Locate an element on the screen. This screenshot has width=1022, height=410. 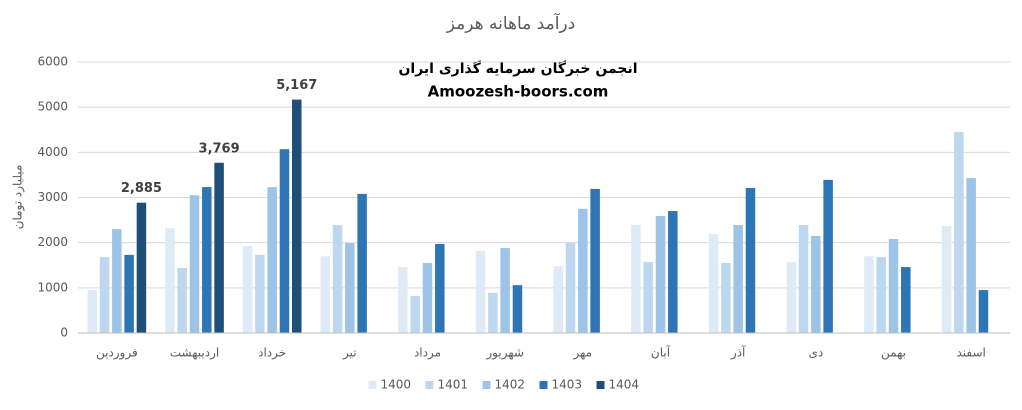
x-tick-label: اسفند is located at coordinates (970, 353).